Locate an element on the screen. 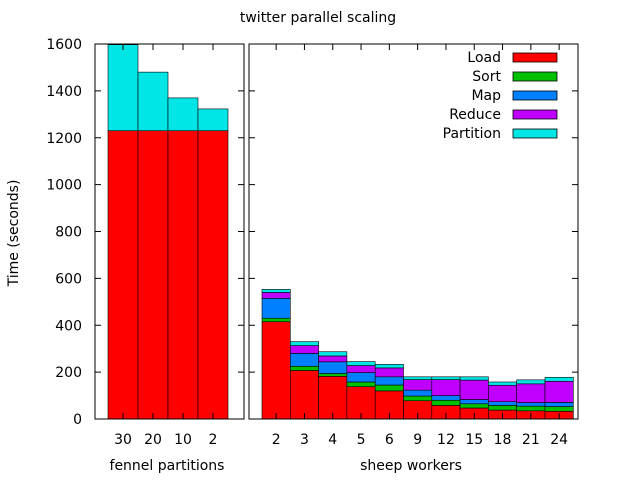 This screenshot has height=480, width=640. legend-swatch-partition is located at coordinates (535, 133).